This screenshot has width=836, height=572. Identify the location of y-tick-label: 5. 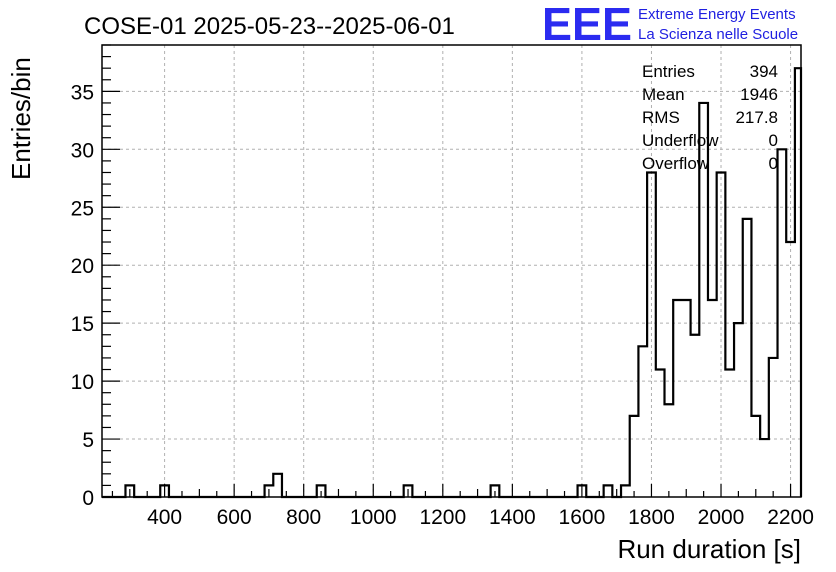
(88, 440).